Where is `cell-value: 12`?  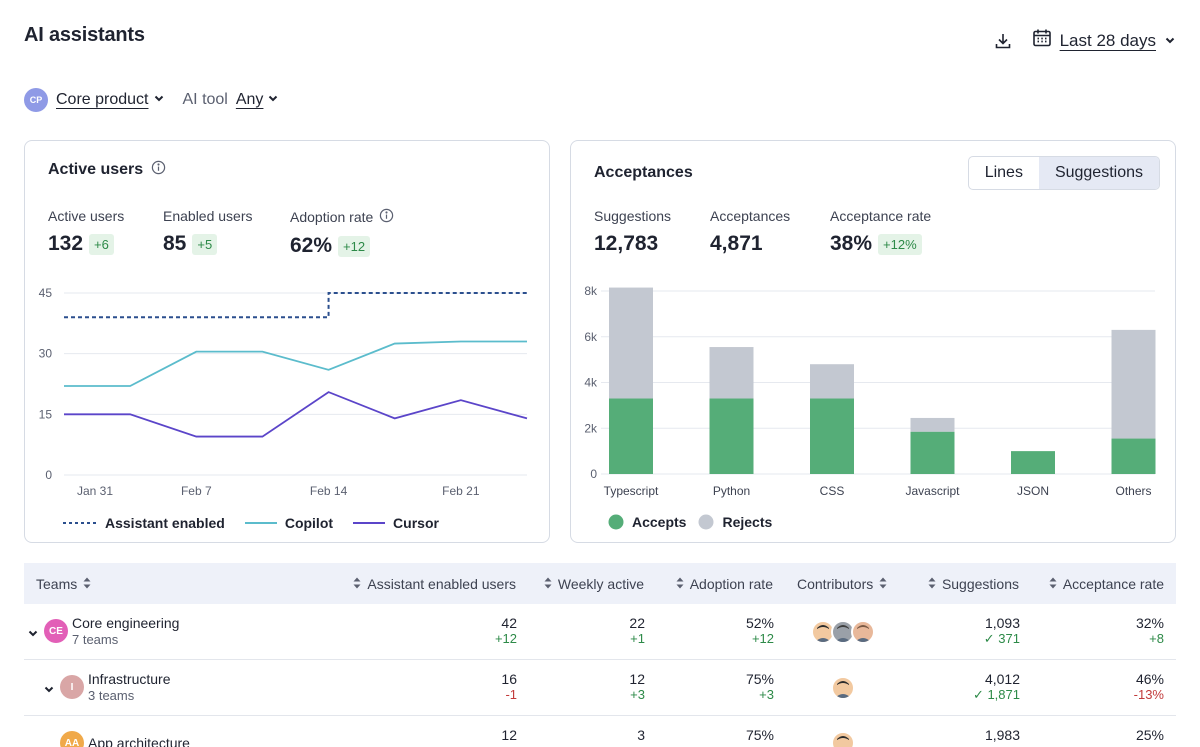 cell-value: 12 is located at coordinates (637, 679).